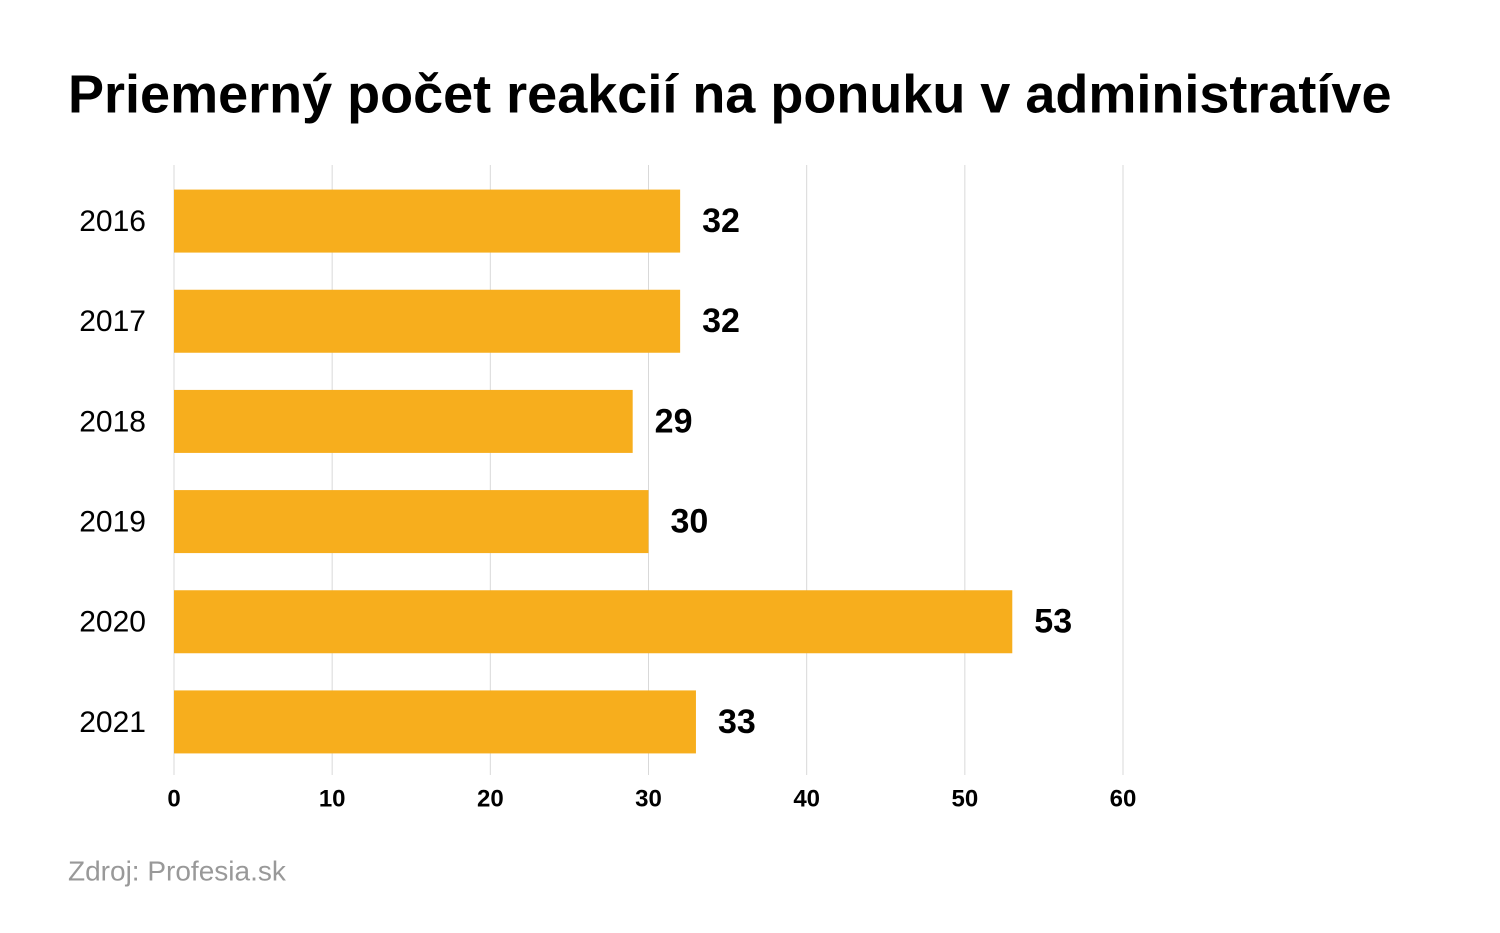  What do you see at coordinates (964, 798) in the screenshot?
I see `x-tick-label: 50` at bounding box center [964, 798].